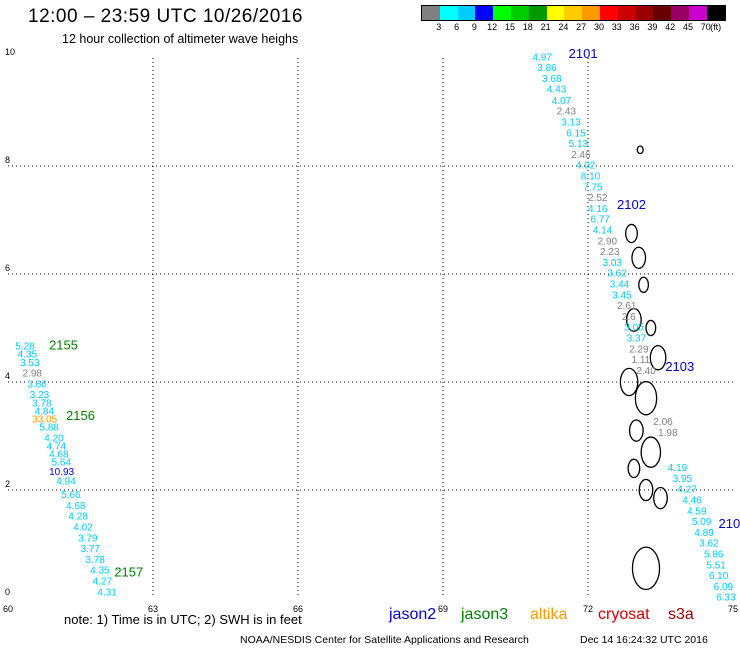 The image size is (740, 650). Describe the element at coordinates (562, 101) in the screenshot. I see `swh-value: 4.07` at that location.